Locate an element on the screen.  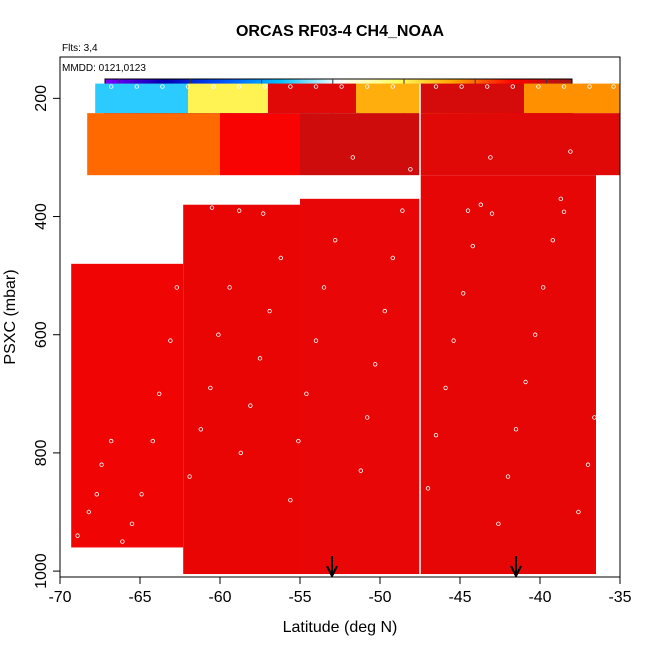
chart-title: ORCAS RF03-4 CH4_NOAA is located at coordinates (340, 31).